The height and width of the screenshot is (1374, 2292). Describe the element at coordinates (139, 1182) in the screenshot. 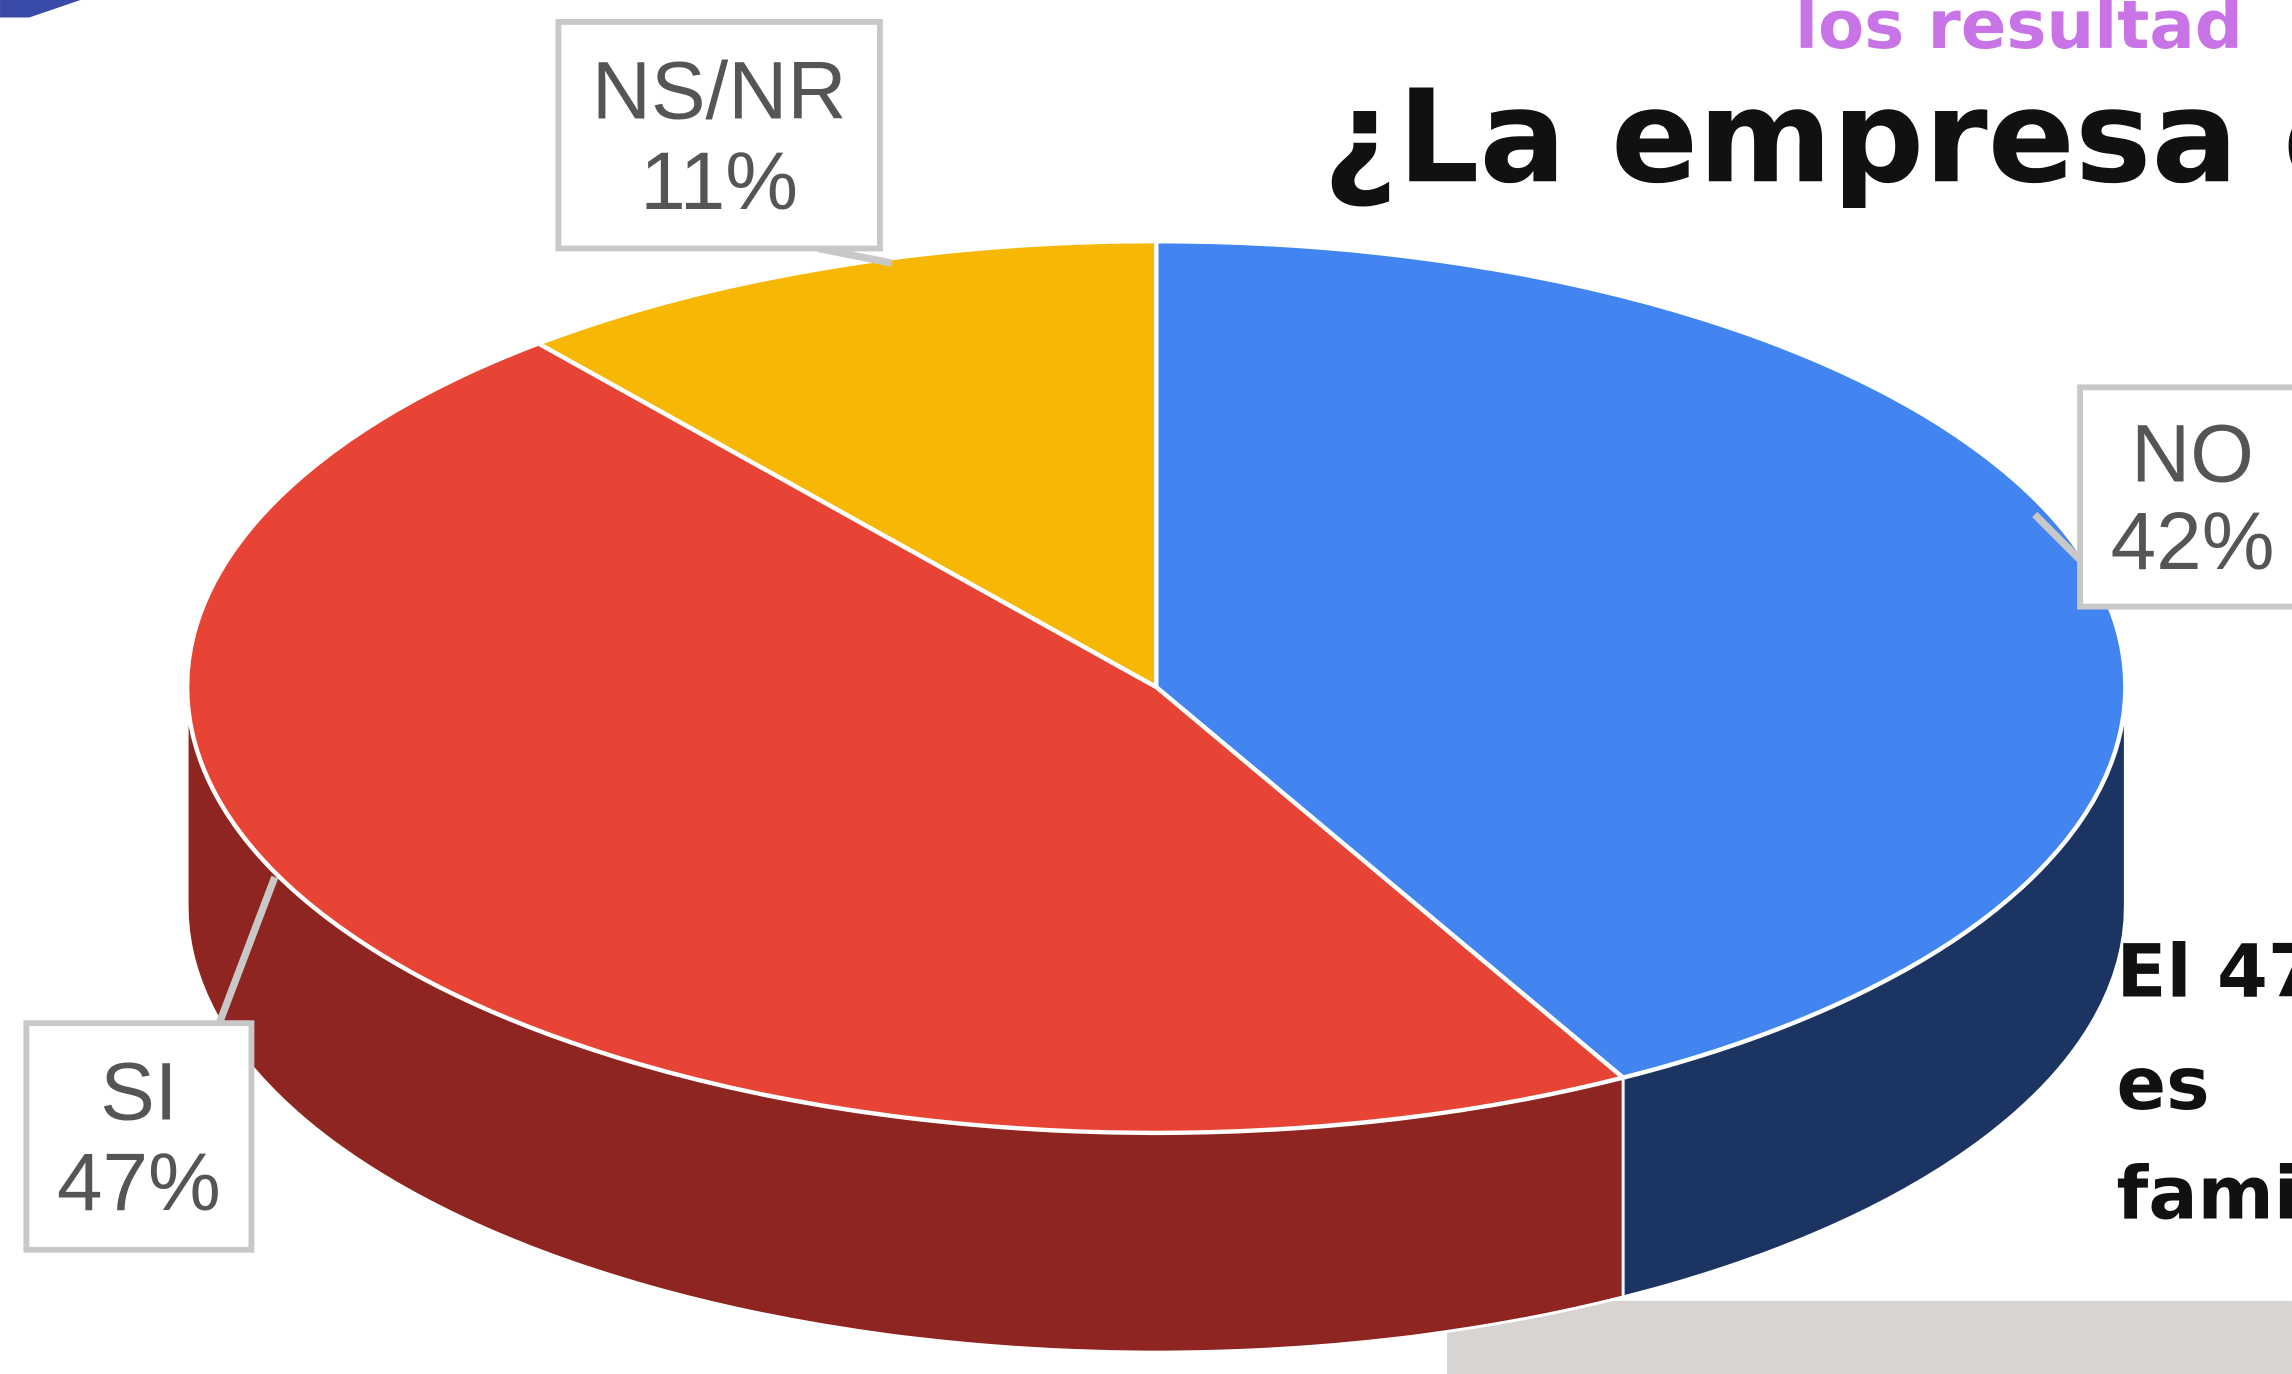

I see `slice-value: 47%` at that location.